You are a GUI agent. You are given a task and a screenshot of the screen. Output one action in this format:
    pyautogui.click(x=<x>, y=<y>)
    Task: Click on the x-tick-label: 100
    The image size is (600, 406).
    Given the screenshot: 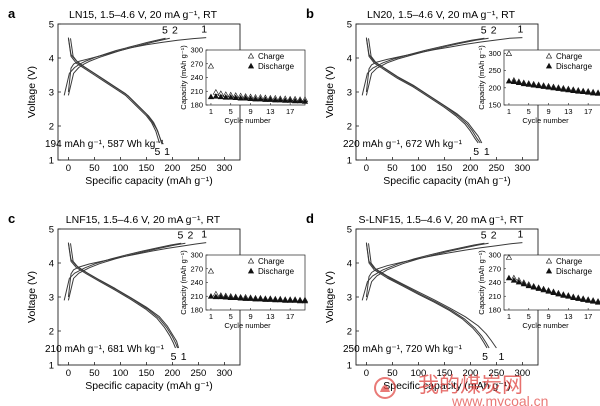 What is the action you would take?
    pyautogui.click(x=418, y=373)
    